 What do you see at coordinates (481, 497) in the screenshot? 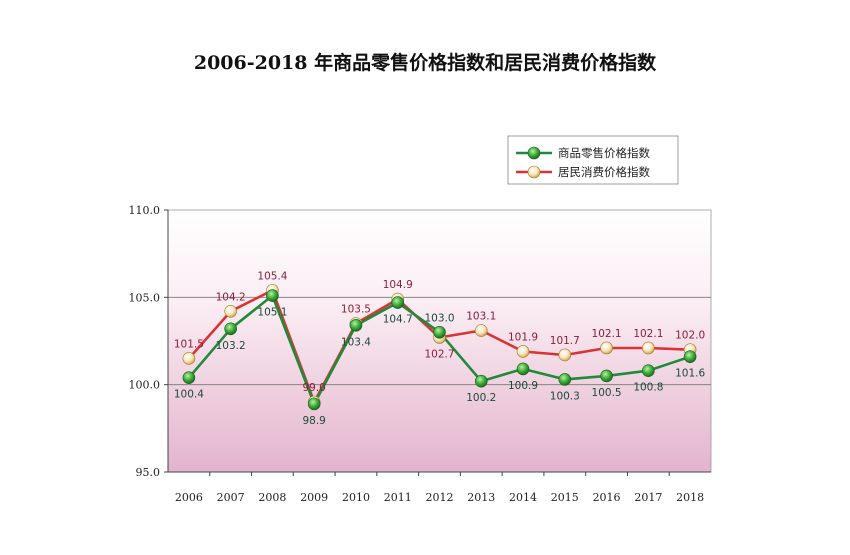
I see `x-tick-label: 2013` at bounding box center [481, 497].